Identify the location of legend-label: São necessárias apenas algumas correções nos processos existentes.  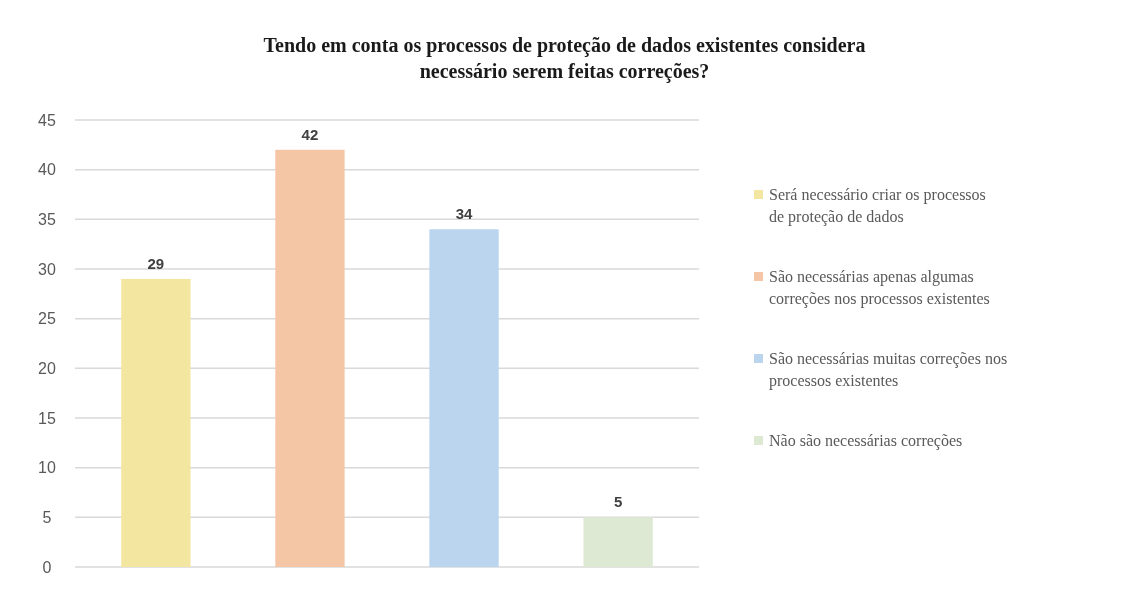
(879, 288).